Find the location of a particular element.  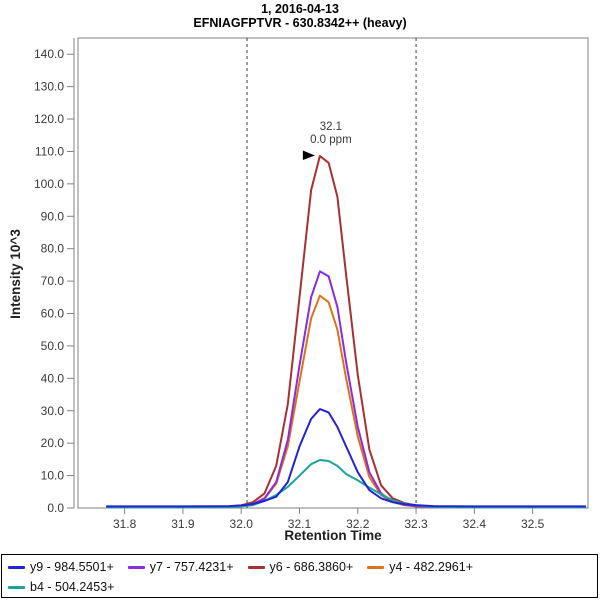

legend-swatch-y6 is located at coordinates (256, 567).